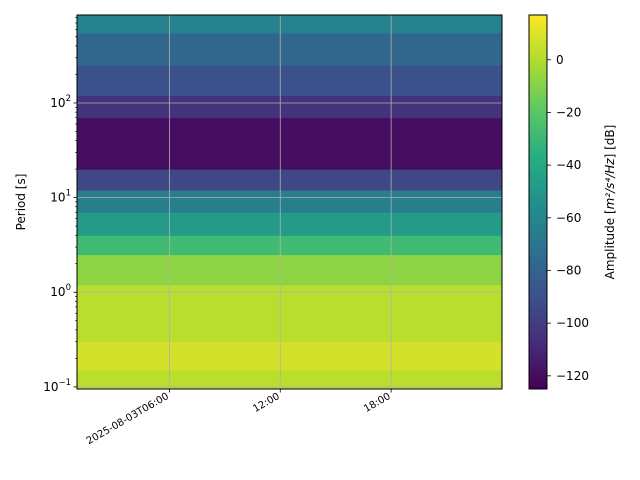 Image resolution: width=640 pixels, height=480 pixels. I want to click on colorbar-label-suffix: ] [dB], so click(610, 142).